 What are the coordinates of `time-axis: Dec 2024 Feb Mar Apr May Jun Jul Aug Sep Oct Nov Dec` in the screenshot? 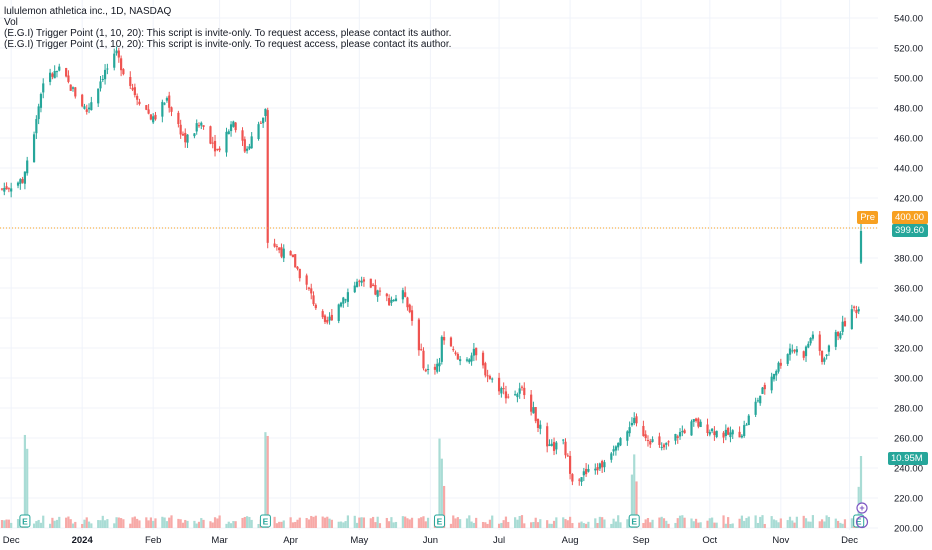 It's located at (431, 540).